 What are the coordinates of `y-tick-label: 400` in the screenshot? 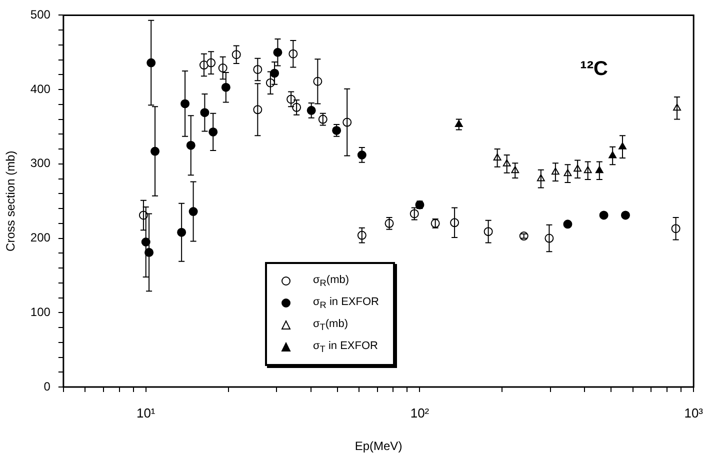 It's located at (40, 89).